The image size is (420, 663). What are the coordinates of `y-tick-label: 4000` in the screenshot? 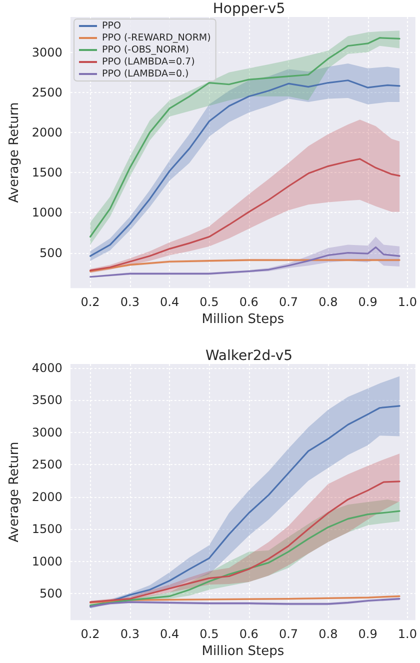 It's located at (47, 367).